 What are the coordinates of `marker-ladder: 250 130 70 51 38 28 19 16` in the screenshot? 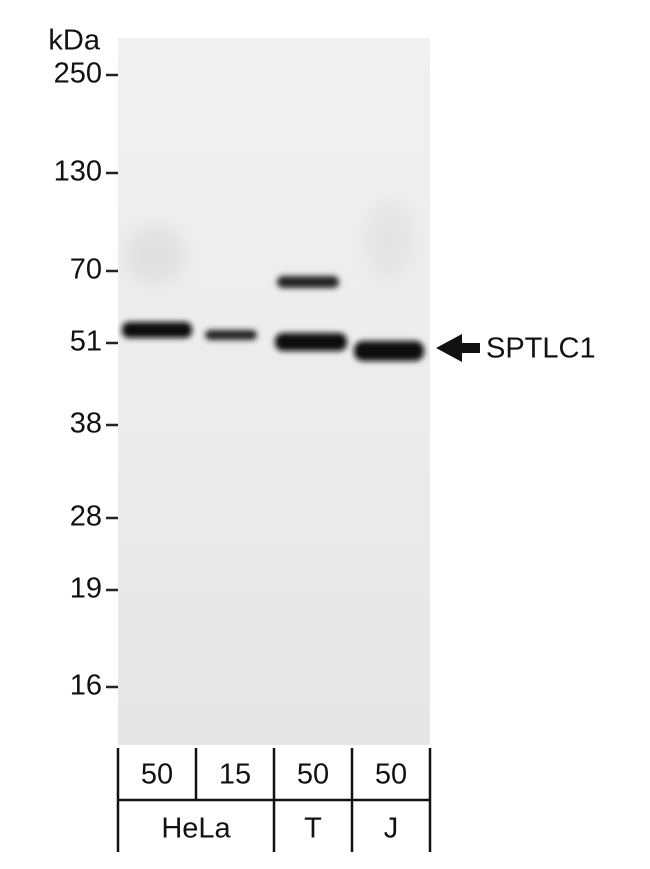 It's located at (86, 380).